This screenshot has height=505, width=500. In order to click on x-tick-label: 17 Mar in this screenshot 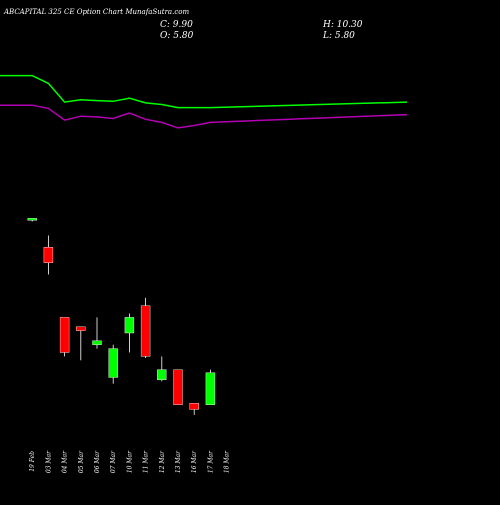, I will do `click(210, 461)`.